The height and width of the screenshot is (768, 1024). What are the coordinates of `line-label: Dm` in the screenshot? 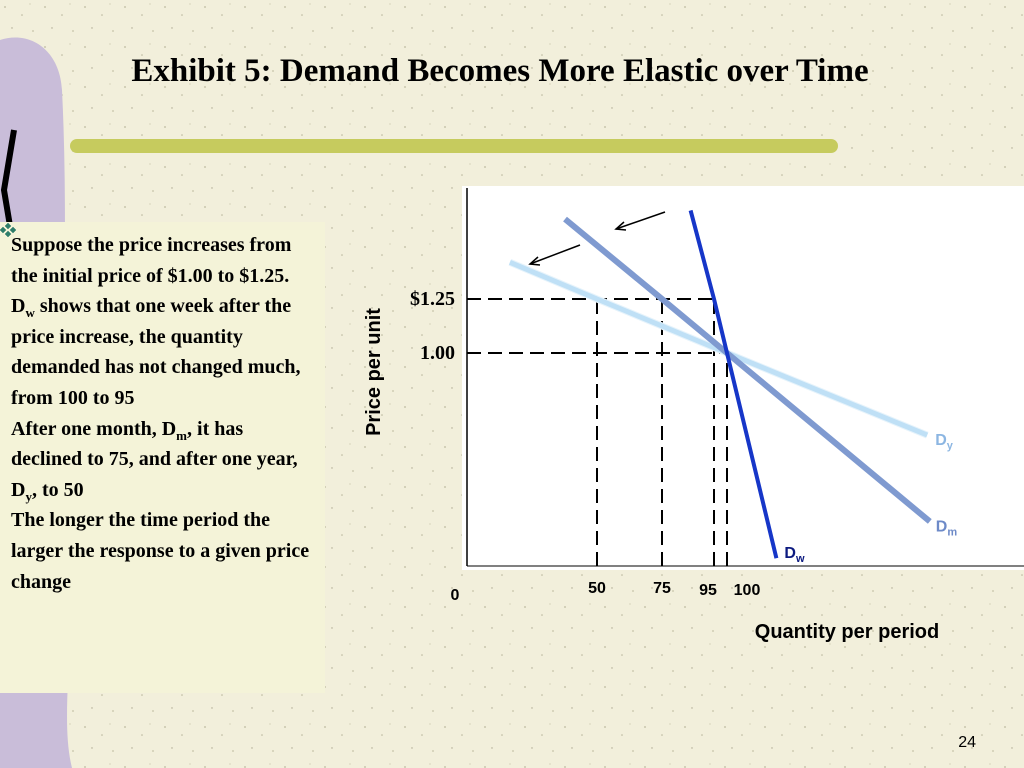 It's located at (947, 528).